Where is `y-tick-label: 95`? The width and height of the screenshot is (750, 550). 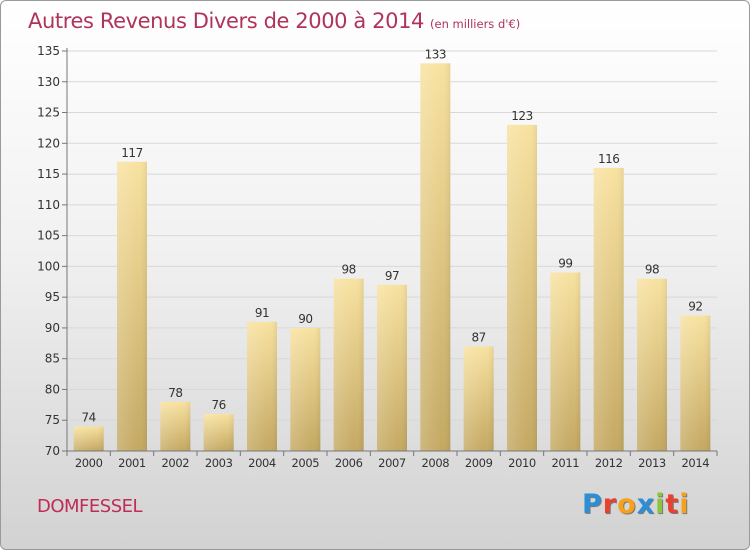 y-tick-label: 95 is located at coordinates (52, 297).